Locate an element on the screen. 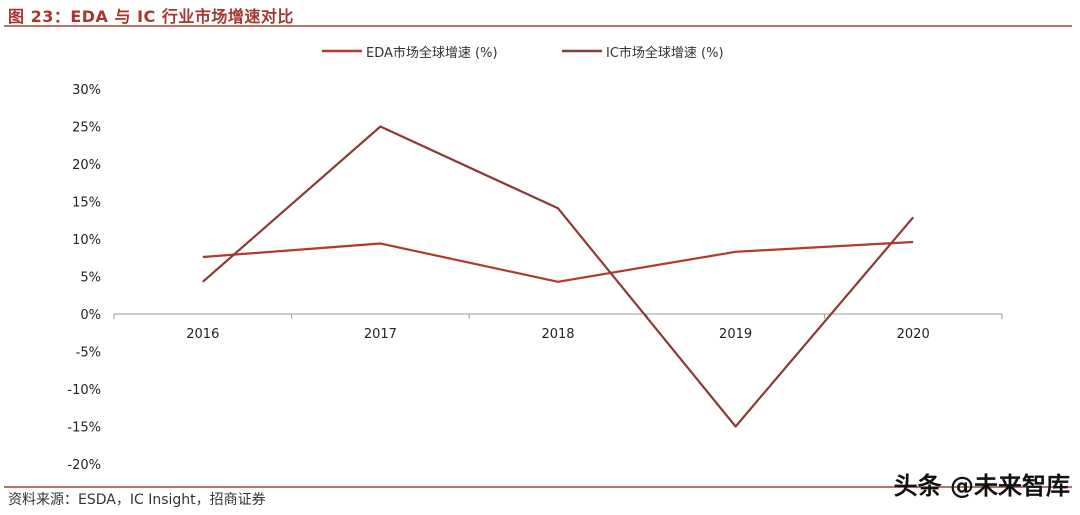 This screenshot has height=515, width=1080. legend-label-ic: IC市场全球增速 (%) is located at coordinates (665, 53).